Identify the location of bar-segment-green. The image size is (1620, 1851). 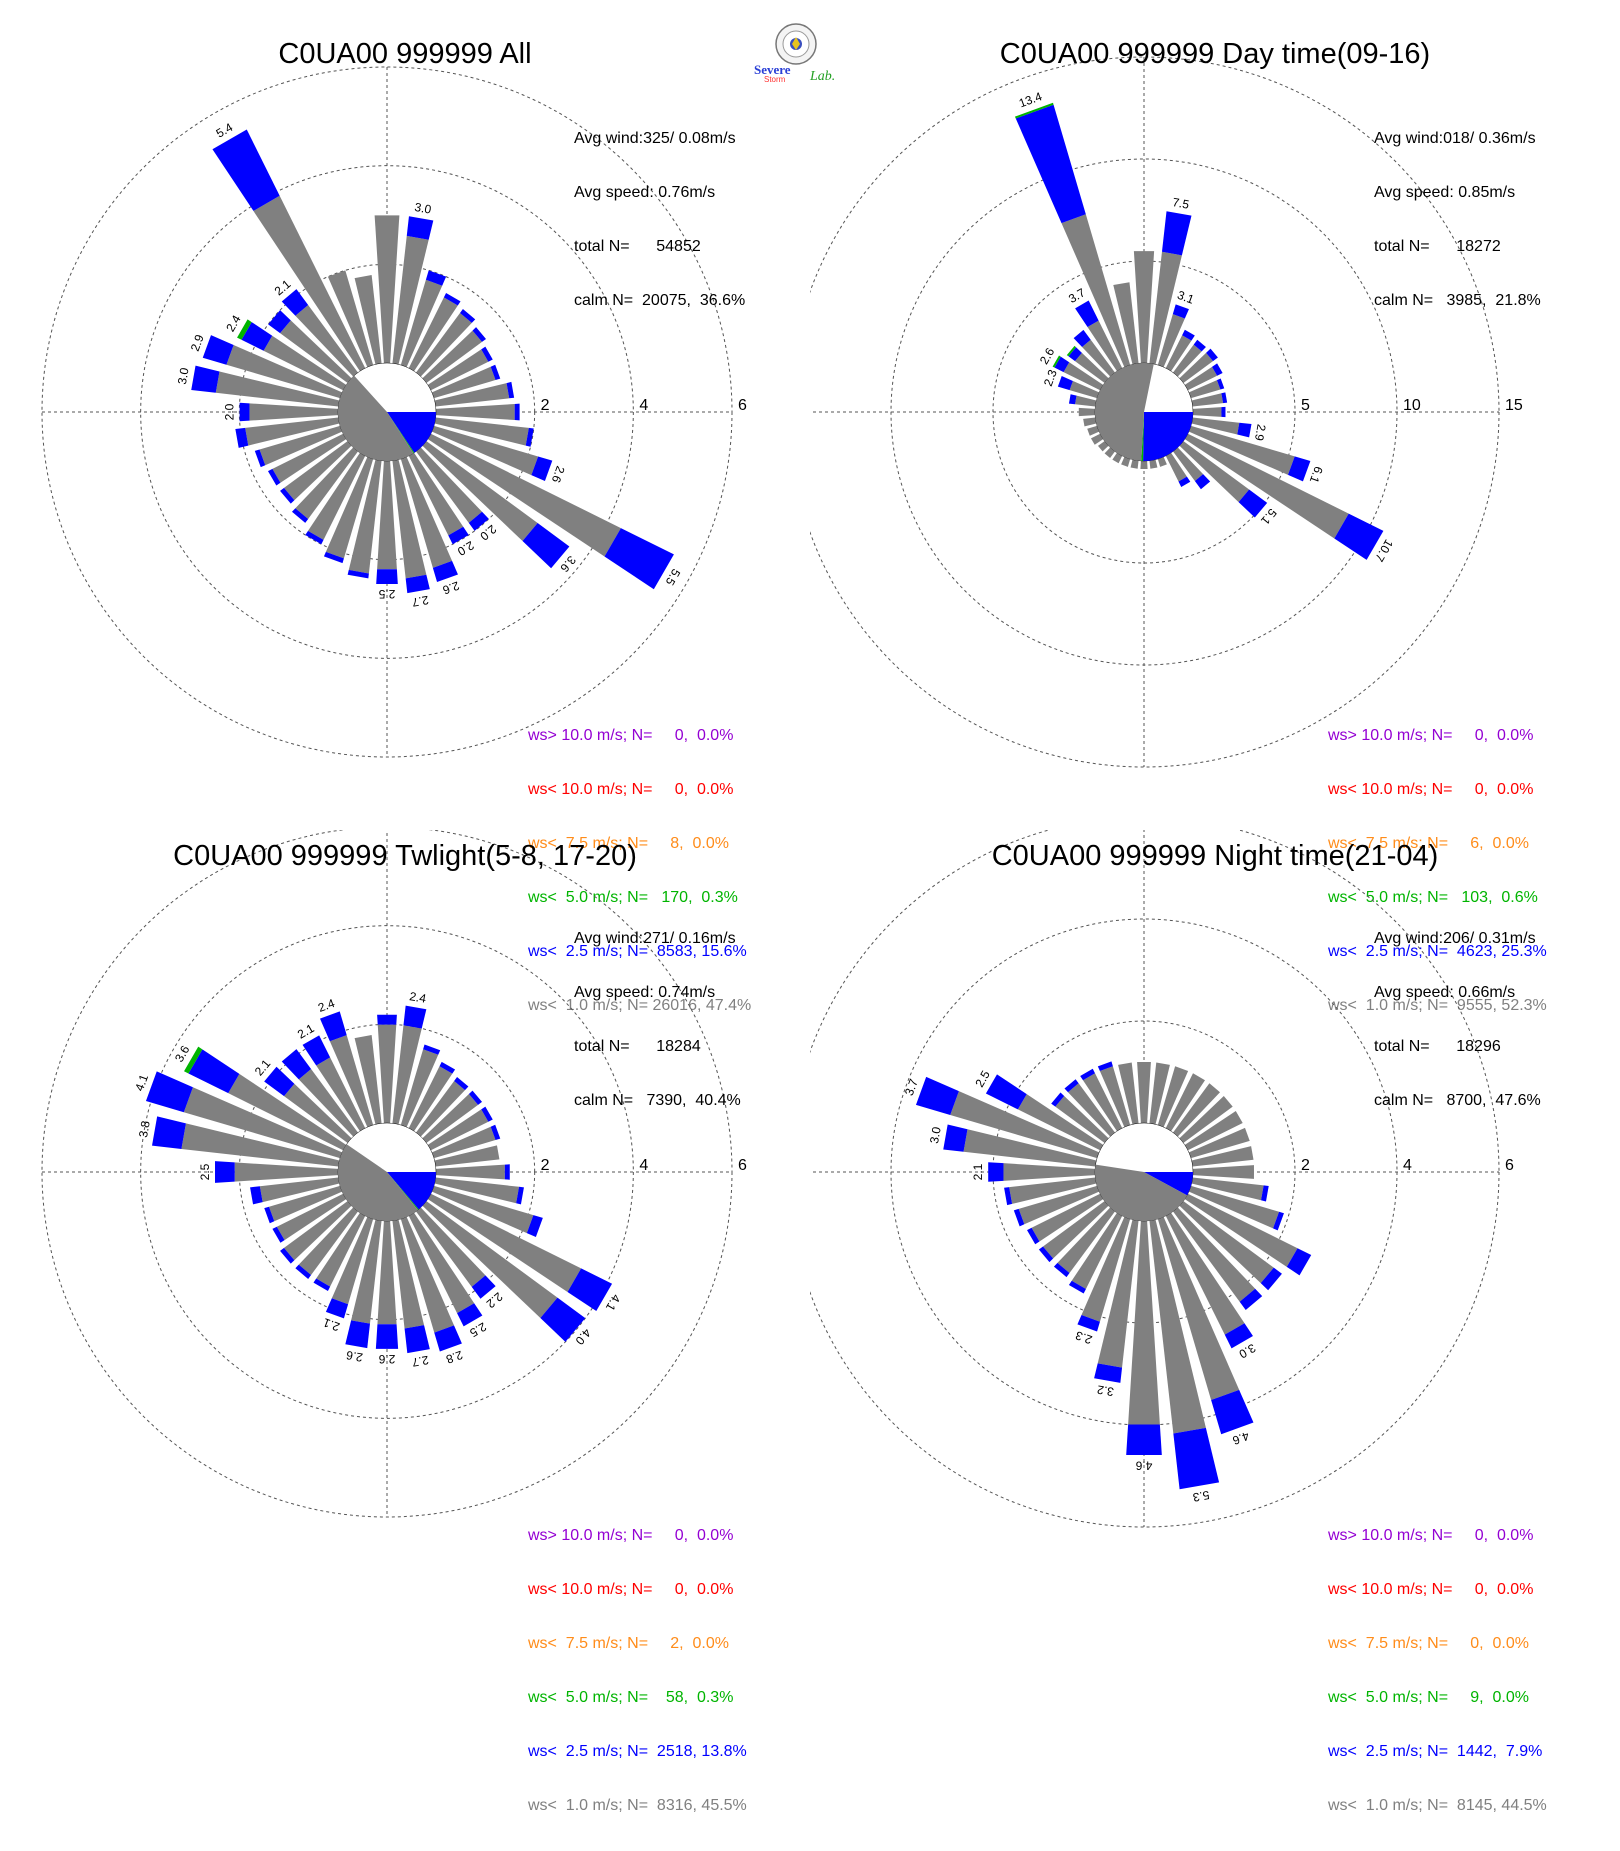
(244, 329).